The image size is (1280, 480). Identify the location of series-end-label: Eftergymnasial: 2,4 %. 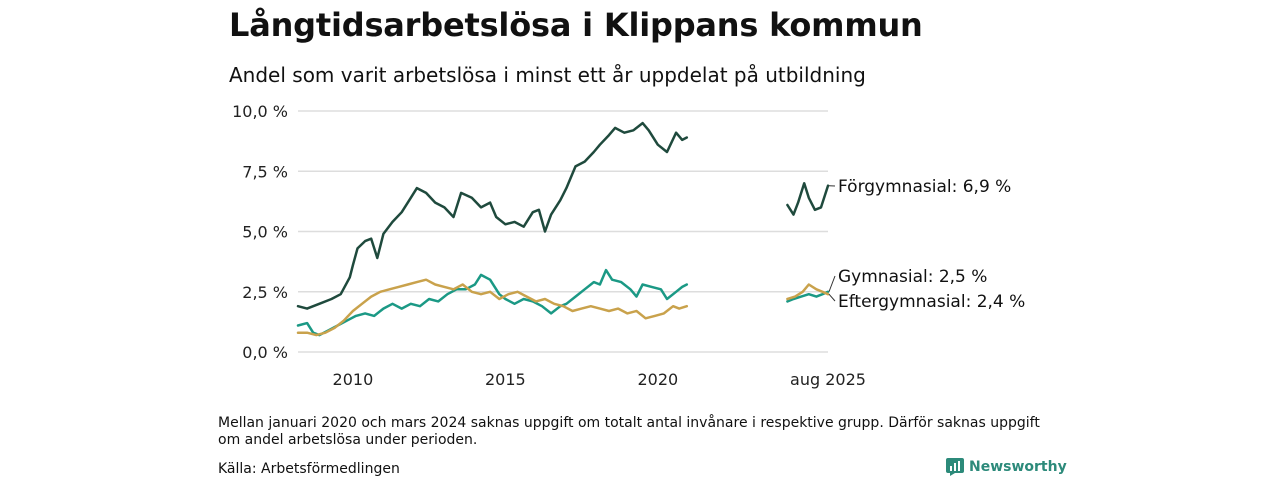
(931, 302).